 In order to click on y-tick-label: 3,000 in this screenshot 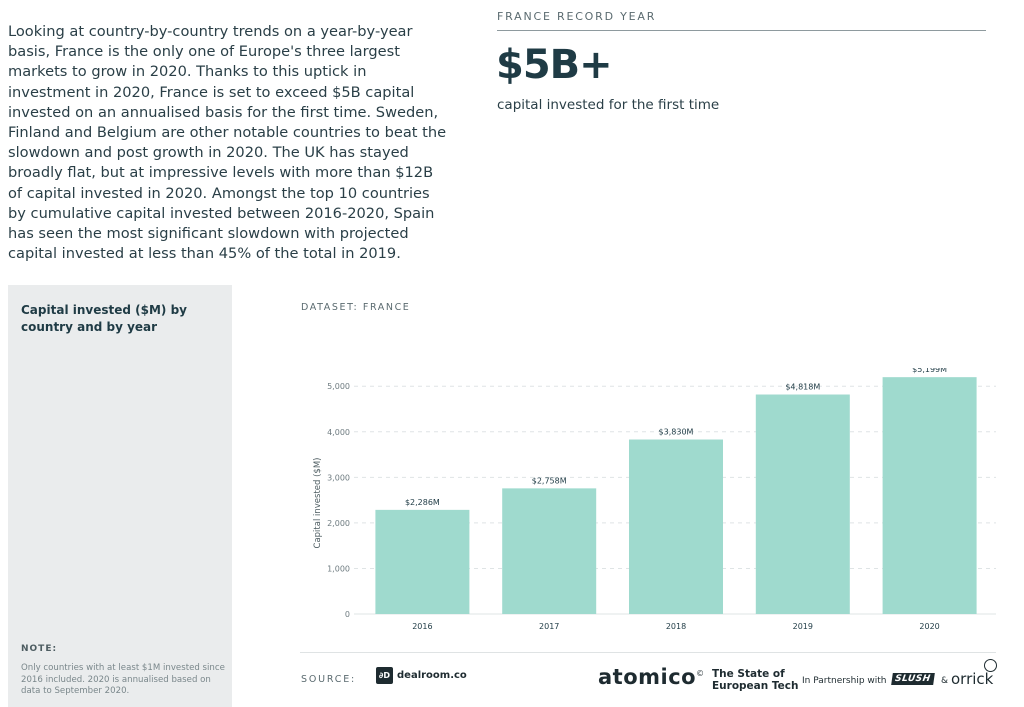, I will do `click(338, 477)`.